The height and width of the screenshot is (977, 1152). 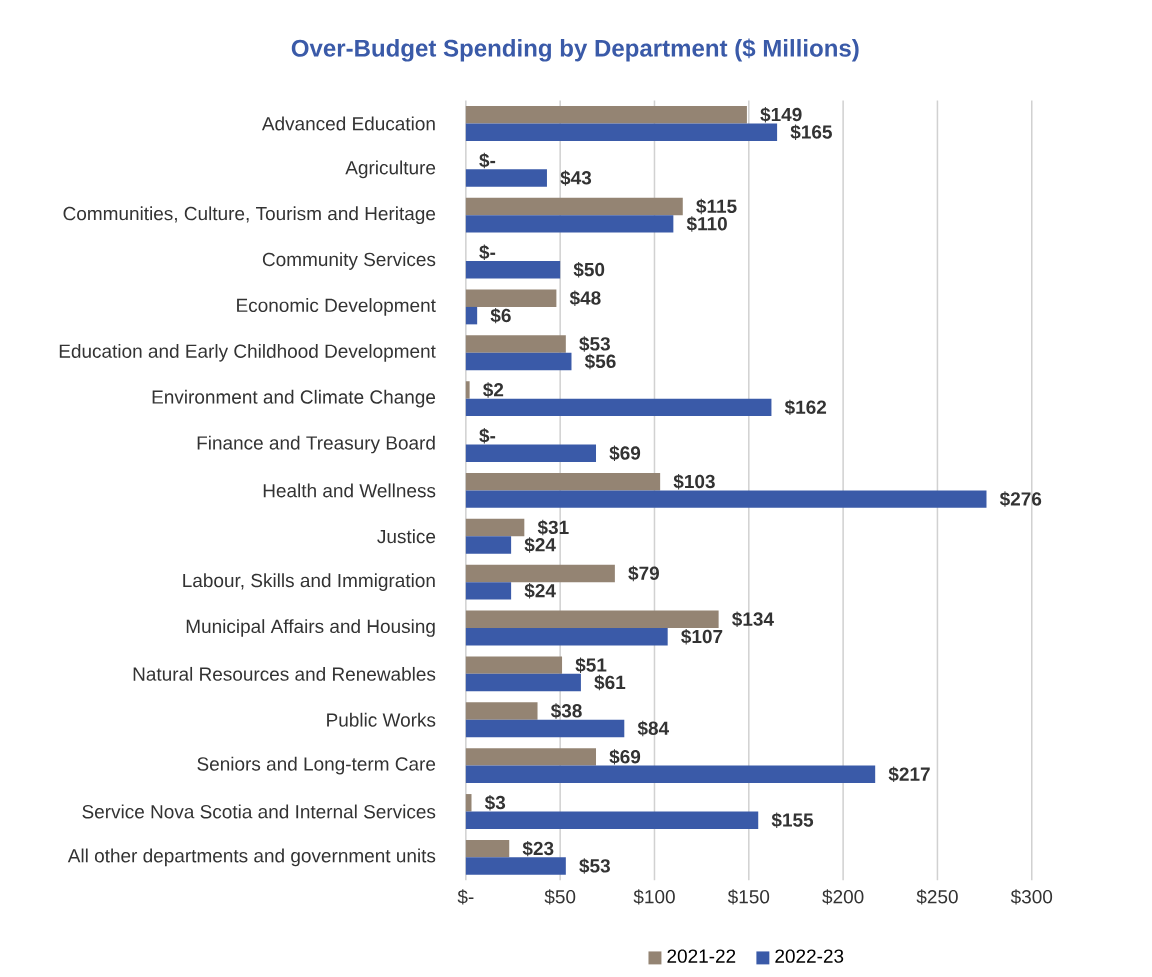 I want to click on x-tick-label: $300, so click(x=1031, y=897).